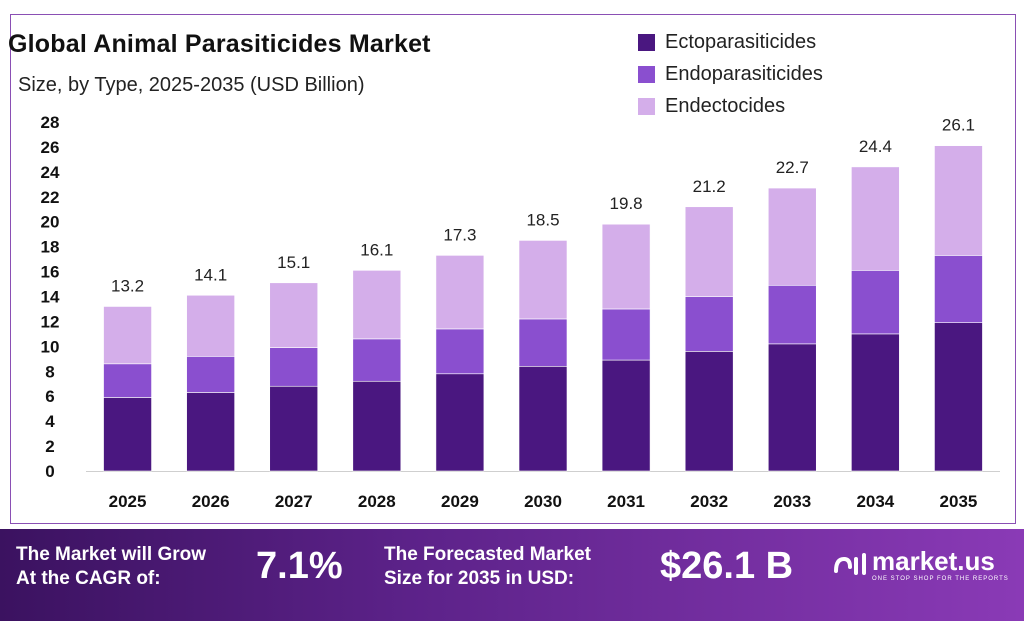 This screenshot has width=1024, height=621. I want to click on legend-label: Endoparasiticides, so click(744, 73).